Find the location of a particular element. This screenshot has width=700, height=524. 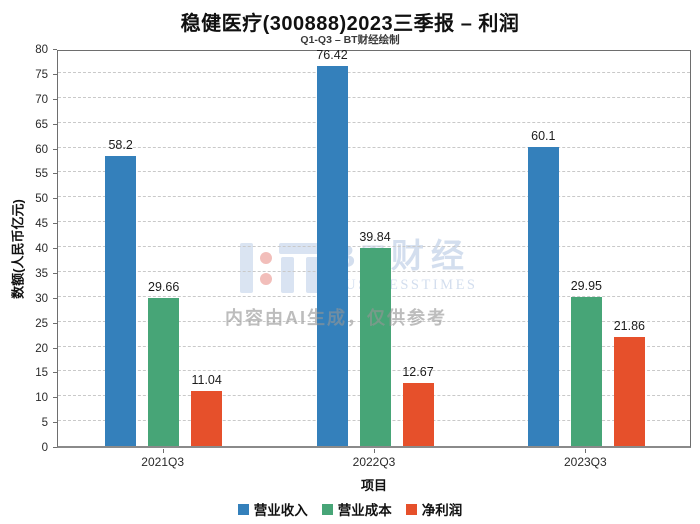

y-tick-label: 30 is located at coordinates (41, 298).